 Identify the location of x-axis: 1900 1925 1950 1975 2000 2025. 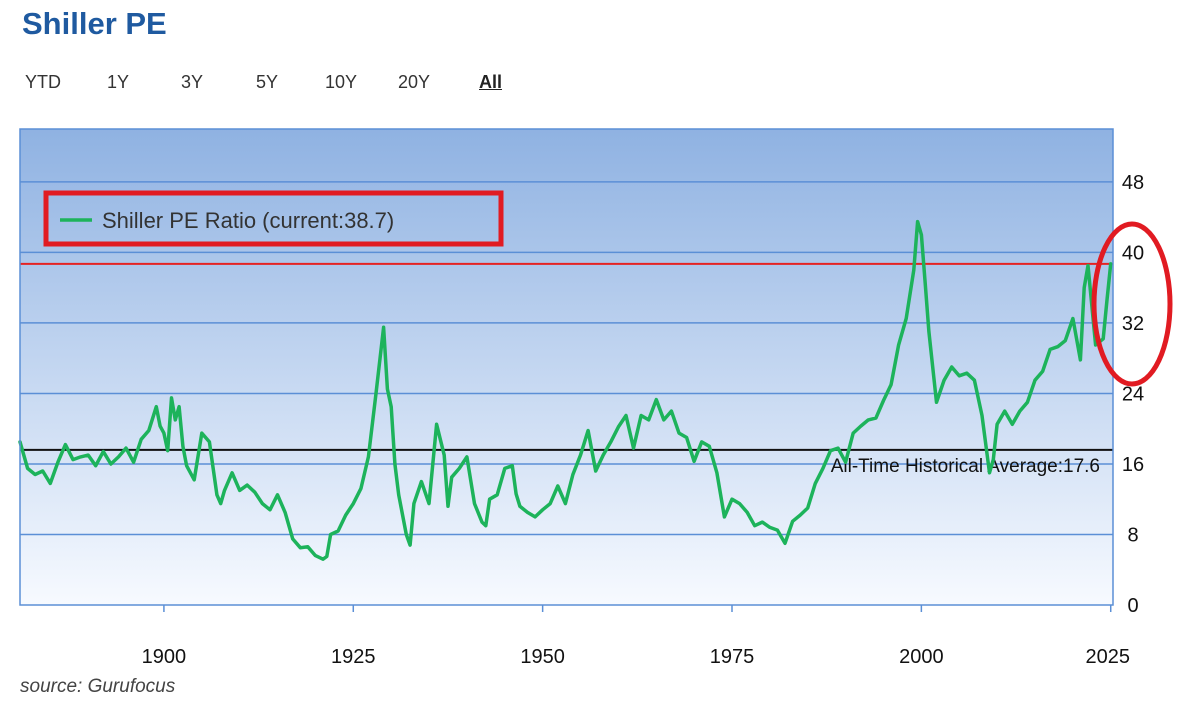
(636, 636).